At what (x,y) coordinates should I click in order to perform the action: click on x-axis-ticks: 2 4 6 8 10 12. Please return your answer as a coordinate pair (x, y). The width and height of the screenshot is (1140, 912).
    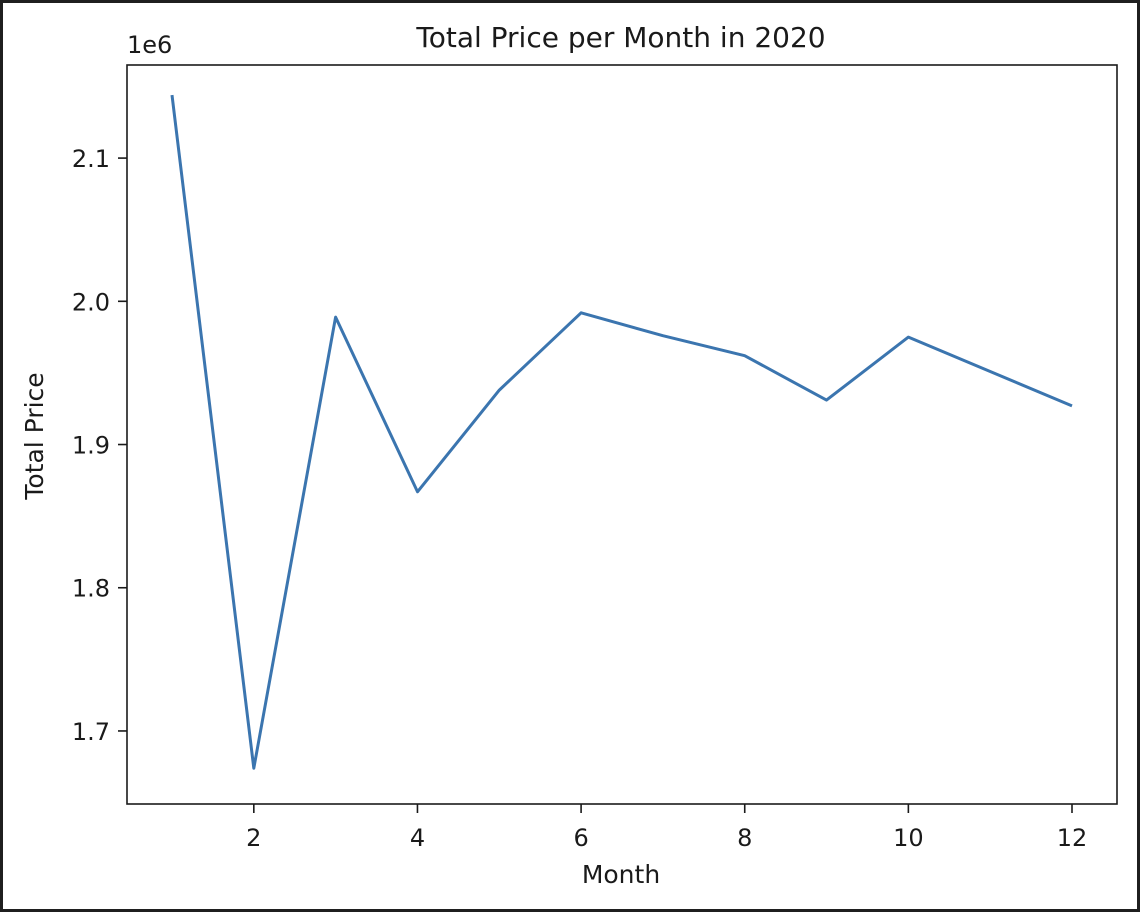
    Looking at the image, I should click on (666, 828).